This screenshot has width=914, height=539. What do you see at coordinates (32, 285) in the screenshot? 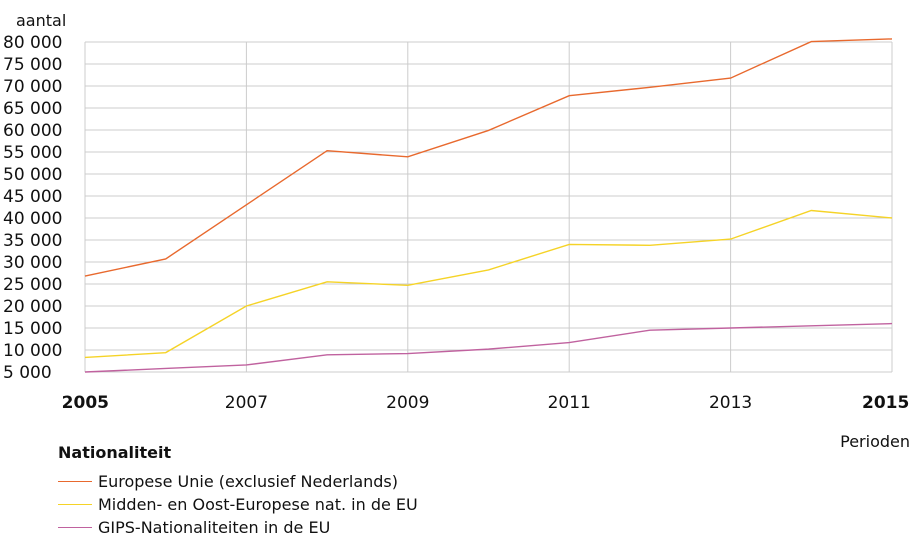
I see `y-tick-label: 25 000` at bounding box center [32, 285].